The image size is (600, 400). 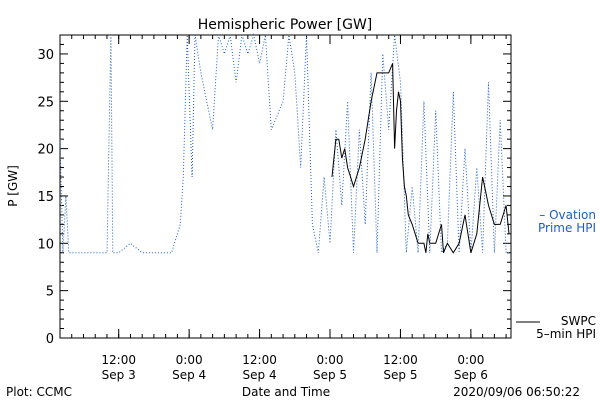 What do you see at coordinates (45, 197) in the screenshot?
I see `y-tick-label: 15` at bounding box center [45, 197].